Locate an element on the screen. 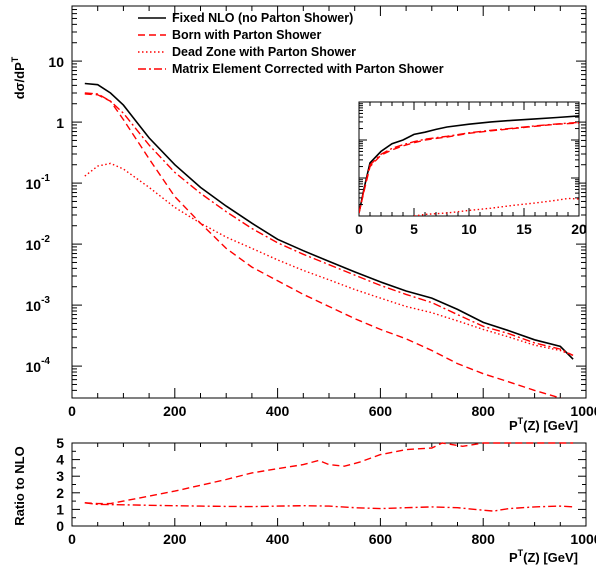 This screenshot has width=596, height=573. inset-series-group is located at coordinates (469, 165).